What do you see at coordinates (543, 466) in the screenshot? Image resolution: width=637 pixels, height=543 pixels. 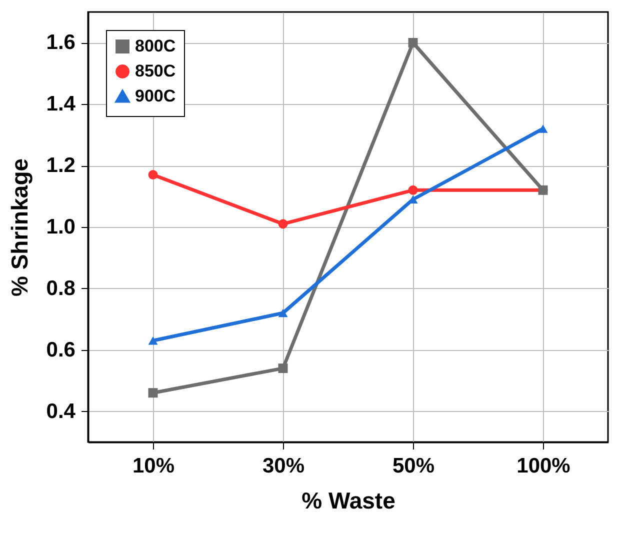 I see `x-tick-label: 100%` at bounding box center [543, 466].